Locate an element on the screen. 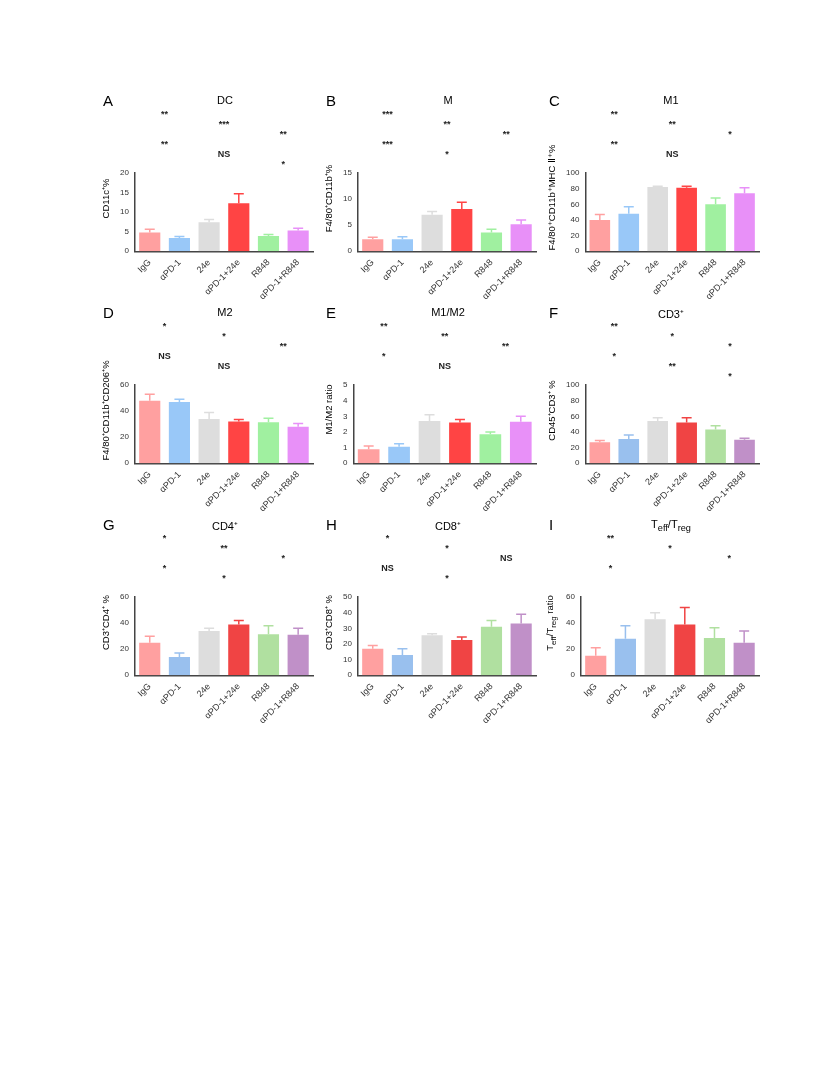 This screenshot has height=1091, width=833. chart-title: T$_{eff}$/T$_{reg}$ is located at coordinates (671, 526).